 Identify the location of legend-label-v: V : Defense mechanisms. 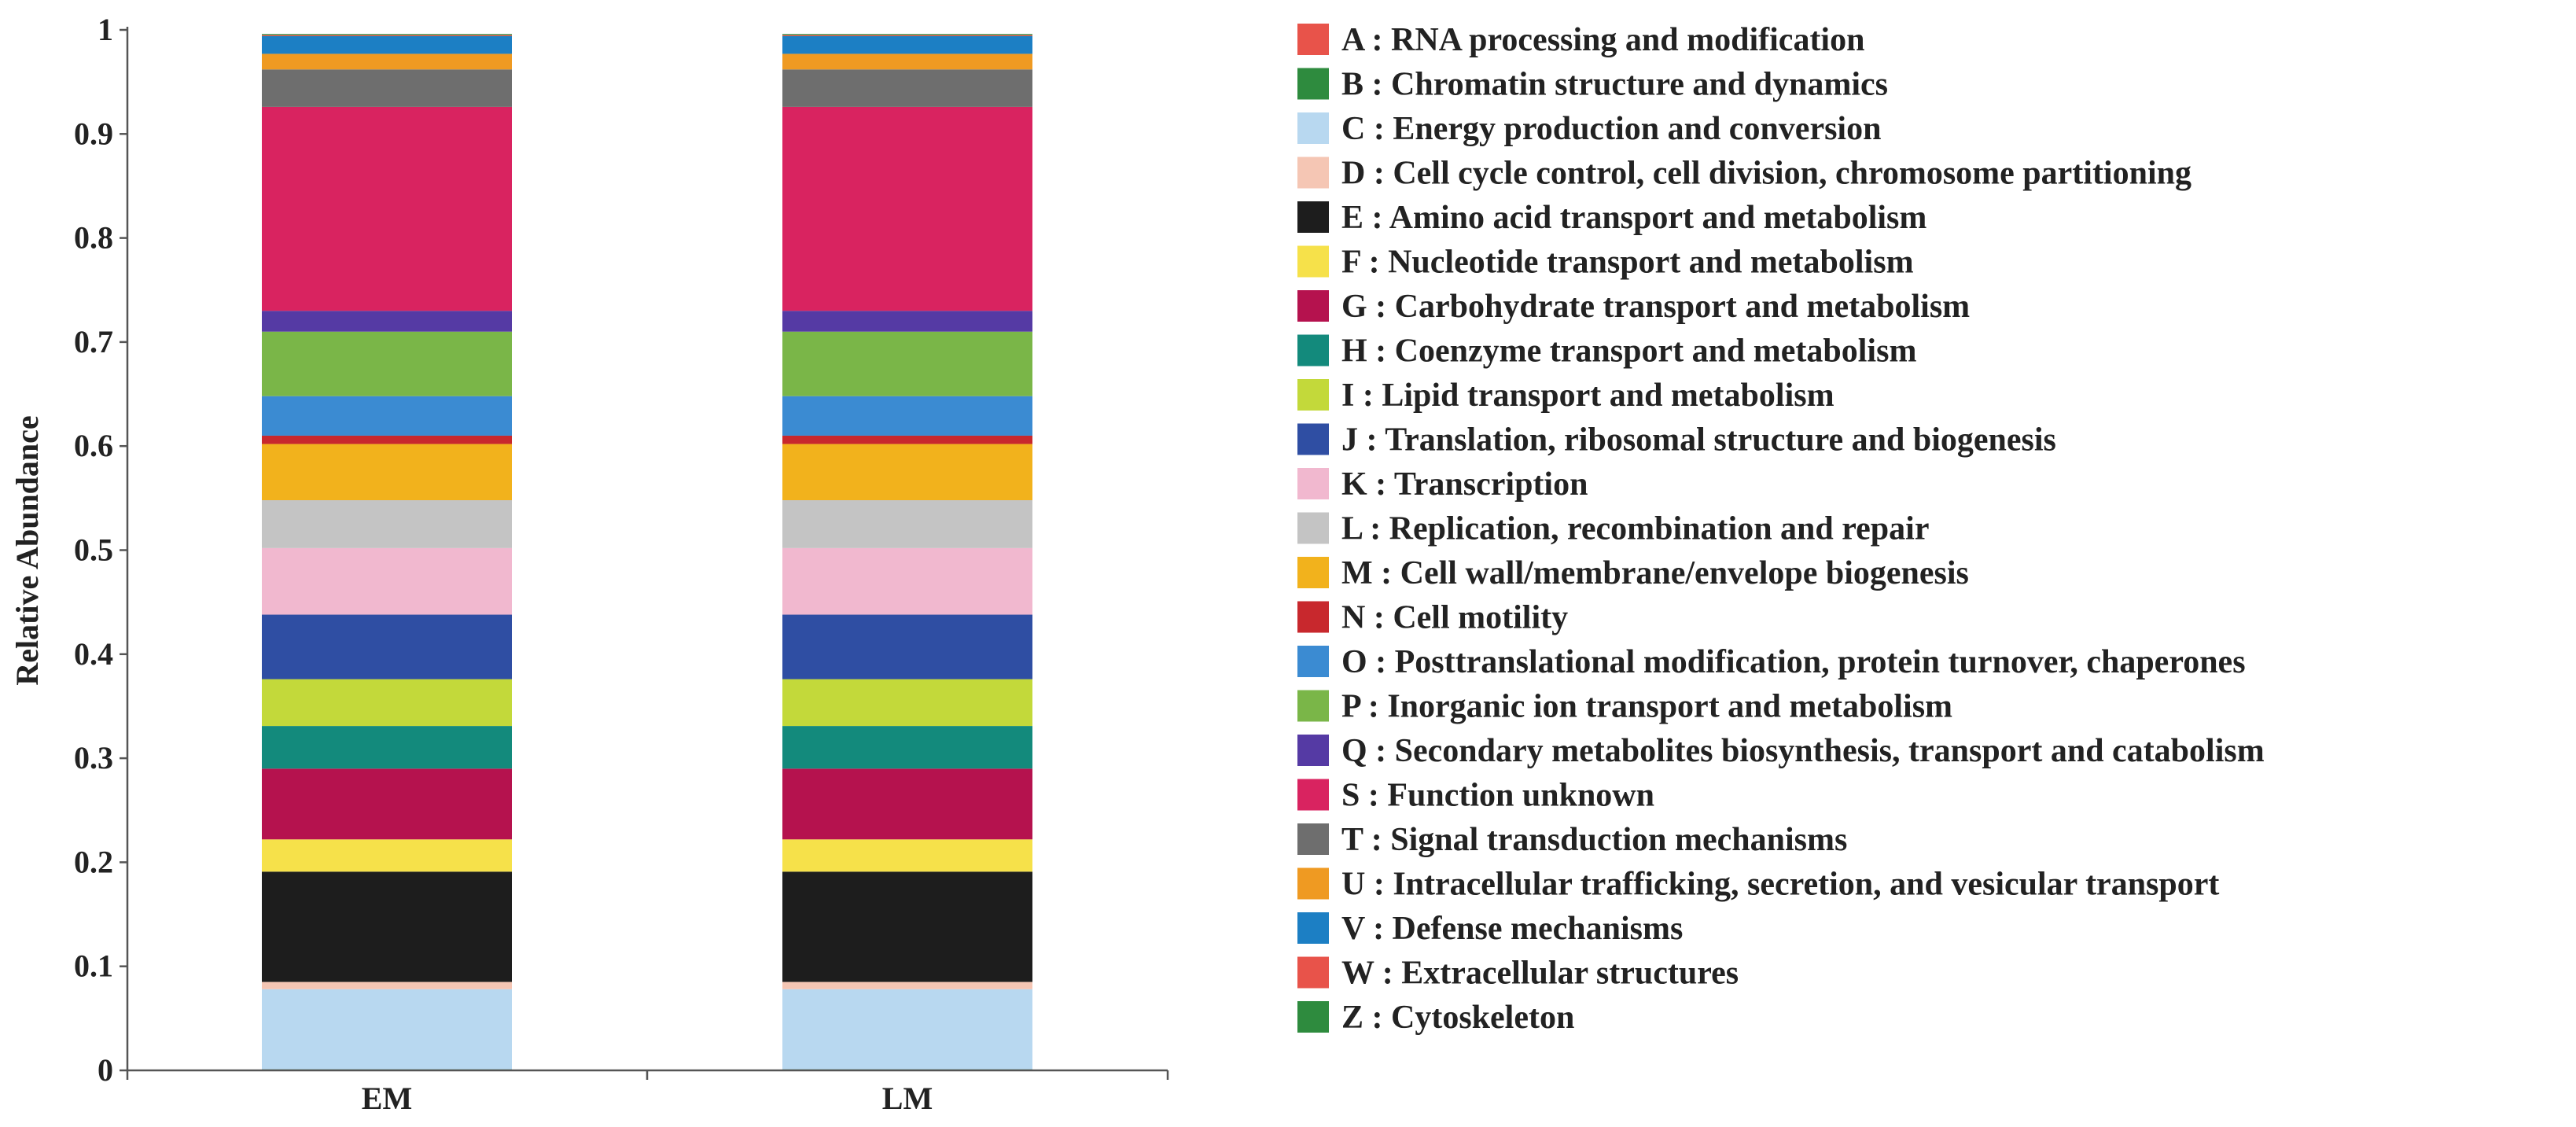
(1512, 929).